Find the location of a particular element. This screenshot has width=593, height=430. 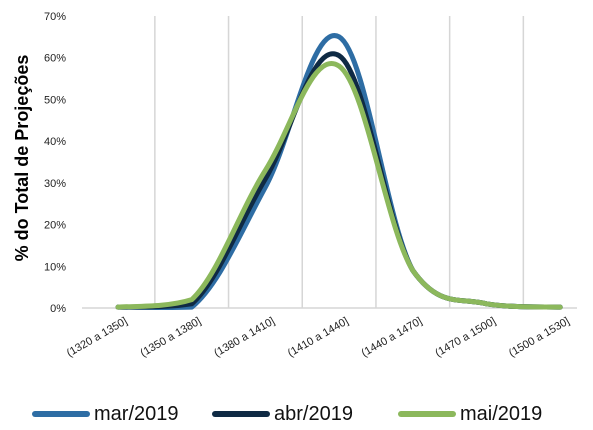

legend-item-series-3: mai/2019 is located at coordinates (470, 414).